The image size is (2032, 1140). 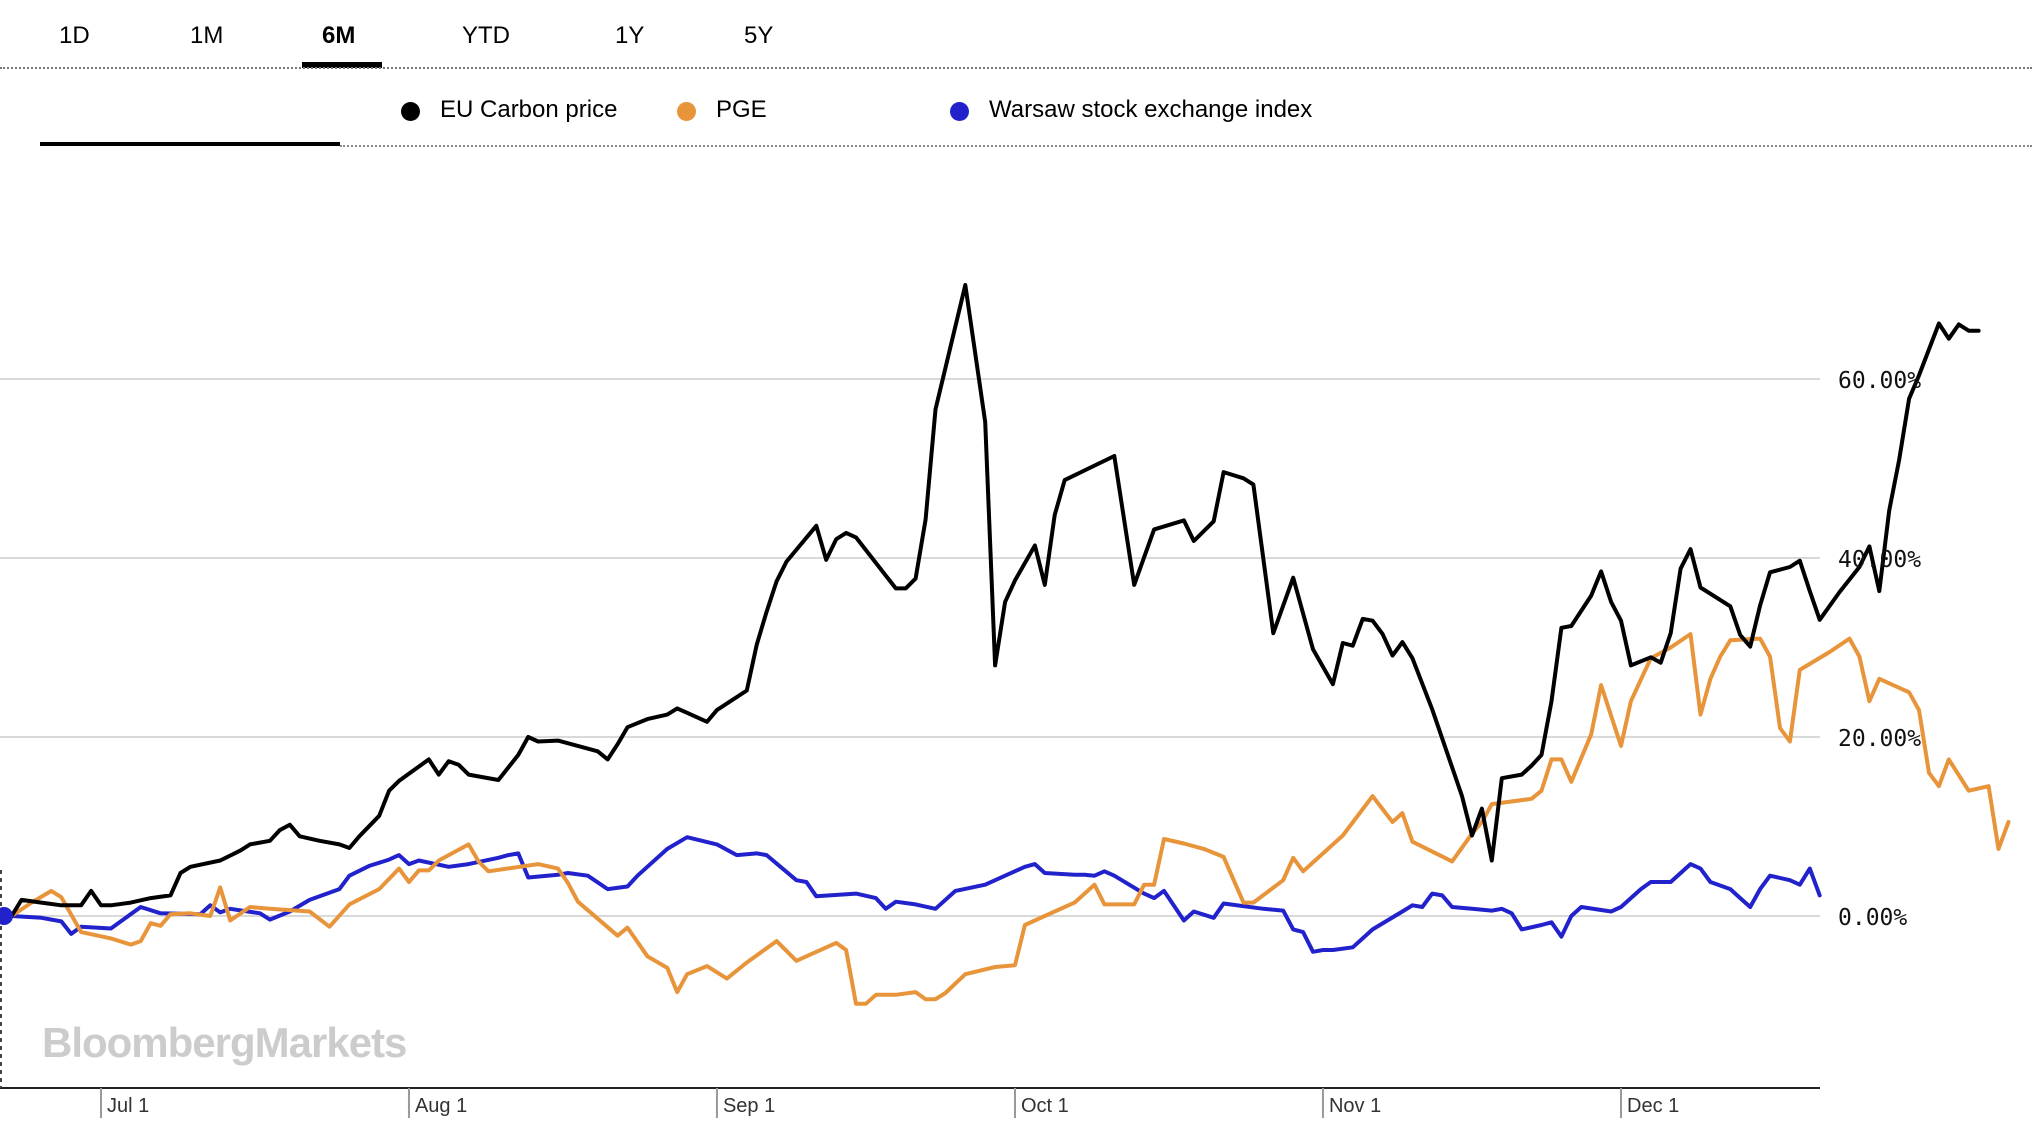 What do you see at coordinates (128, 1106) in the screenshot?
I see `x-tick-label: Jul 1` at bounding box center [128, 1106].